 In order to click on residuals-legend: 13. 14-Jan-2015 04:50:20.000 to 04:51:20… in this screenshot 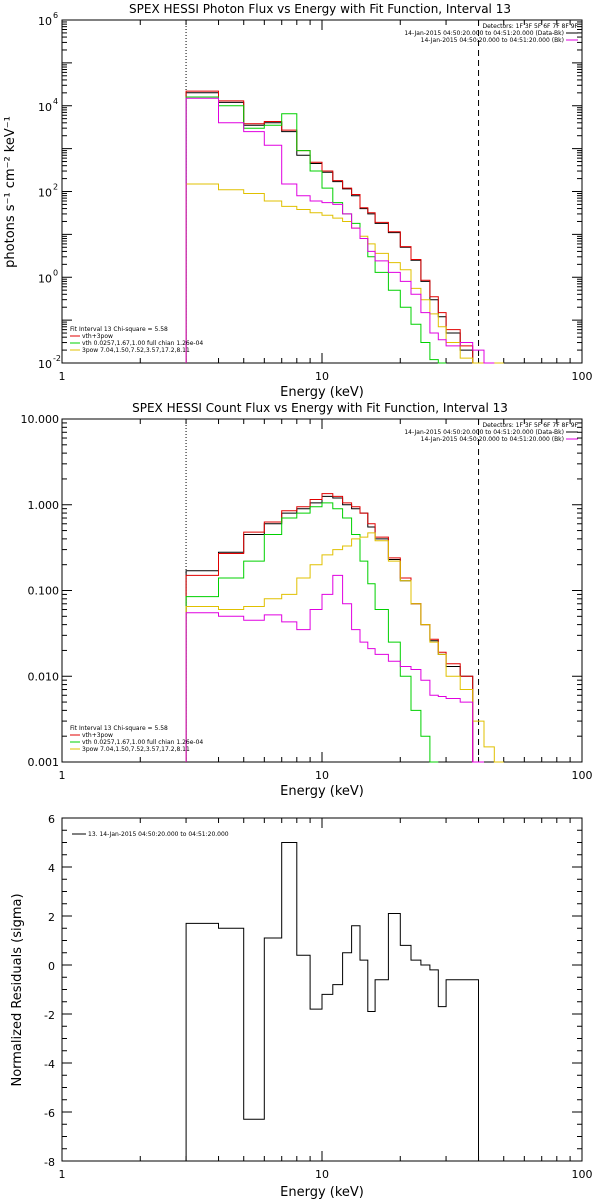, I will do `click(150, 834)`.